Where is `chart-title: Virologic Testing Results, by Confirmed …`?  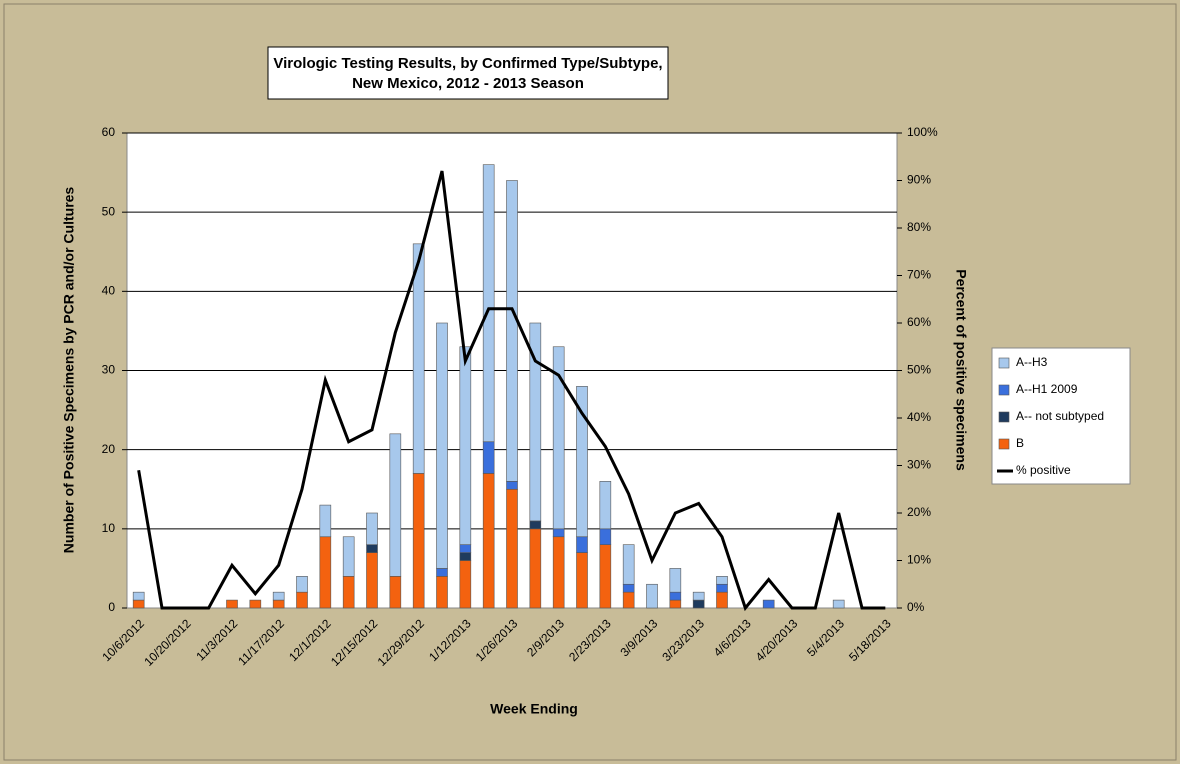 chart-title: Virologic Testing Results, by Confirmed … is located at coordinates (467, 63).